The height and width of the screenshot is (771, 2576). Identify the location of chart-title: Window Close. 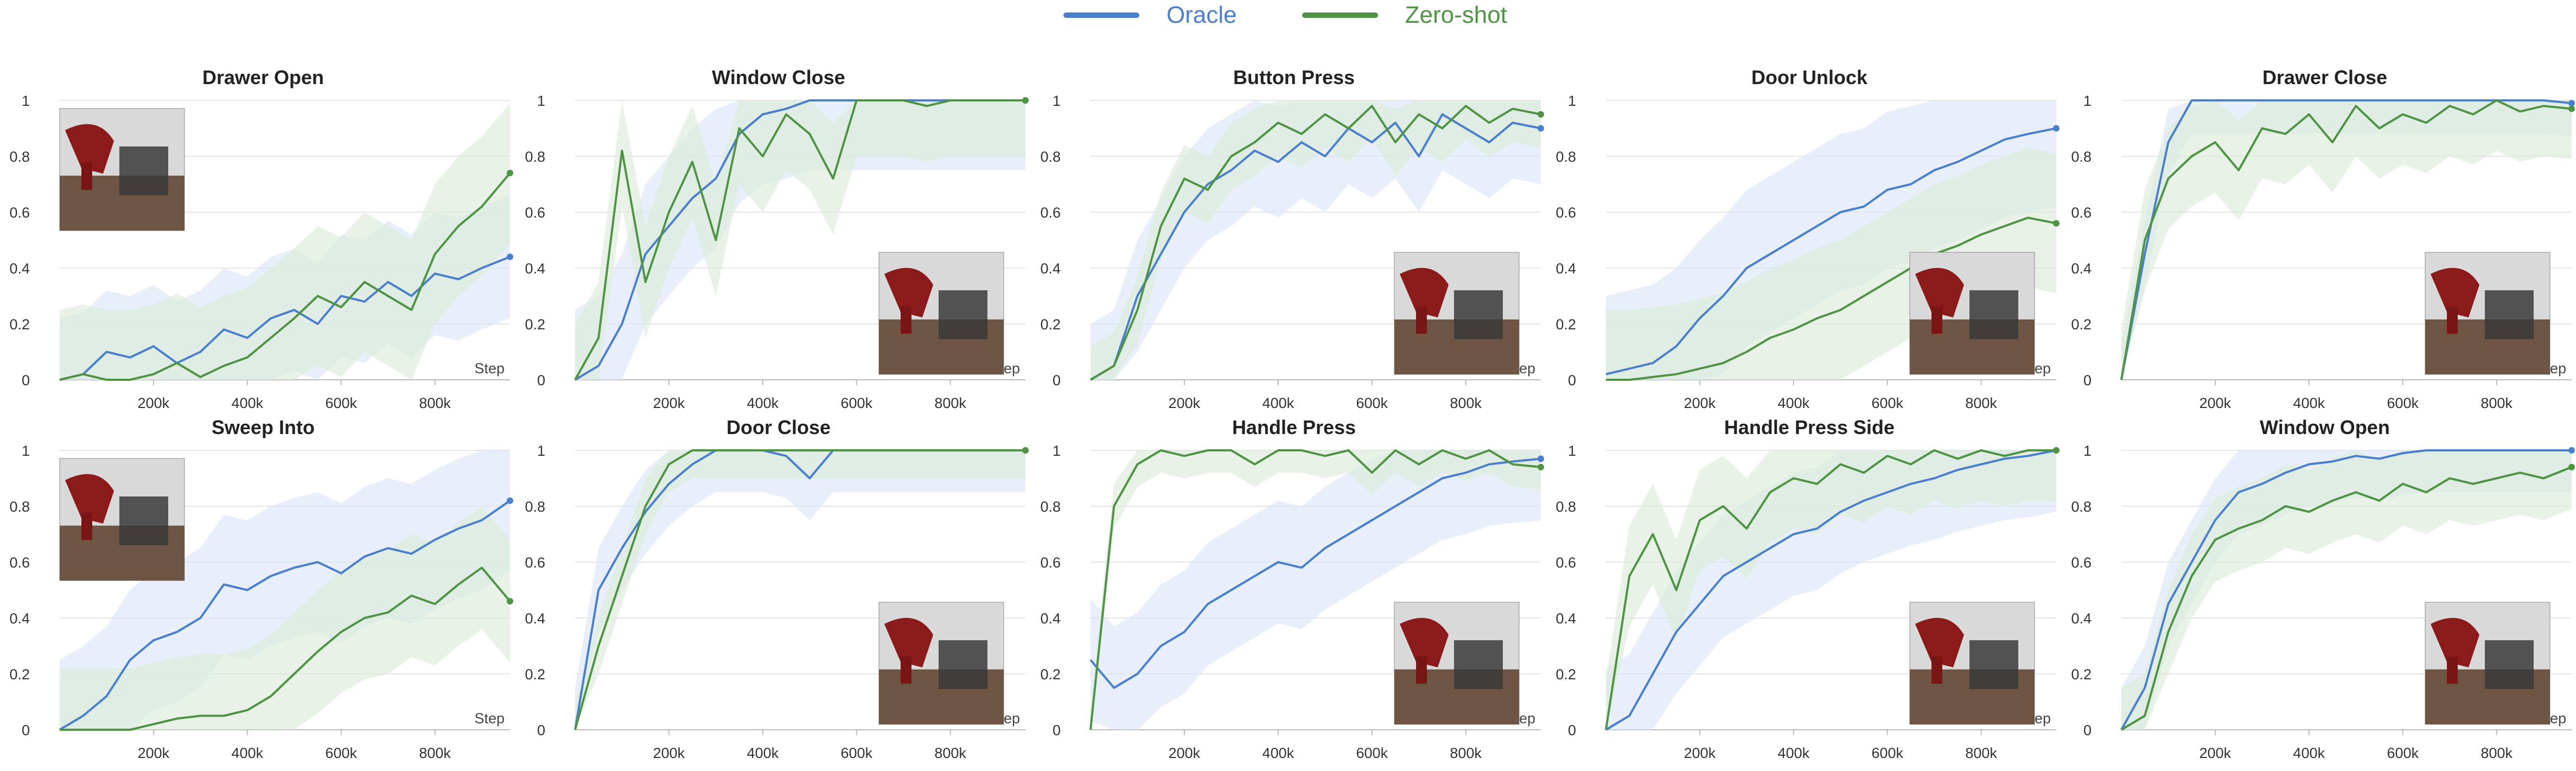
(778, 77).